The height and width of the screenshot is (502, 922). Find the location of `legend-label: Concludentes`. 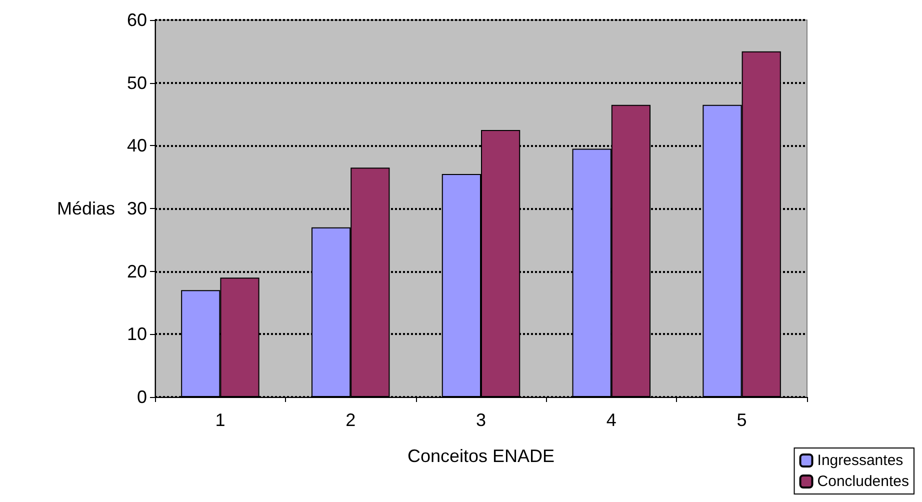

legend-label: Concludentes is located at coordinates (863, 481).